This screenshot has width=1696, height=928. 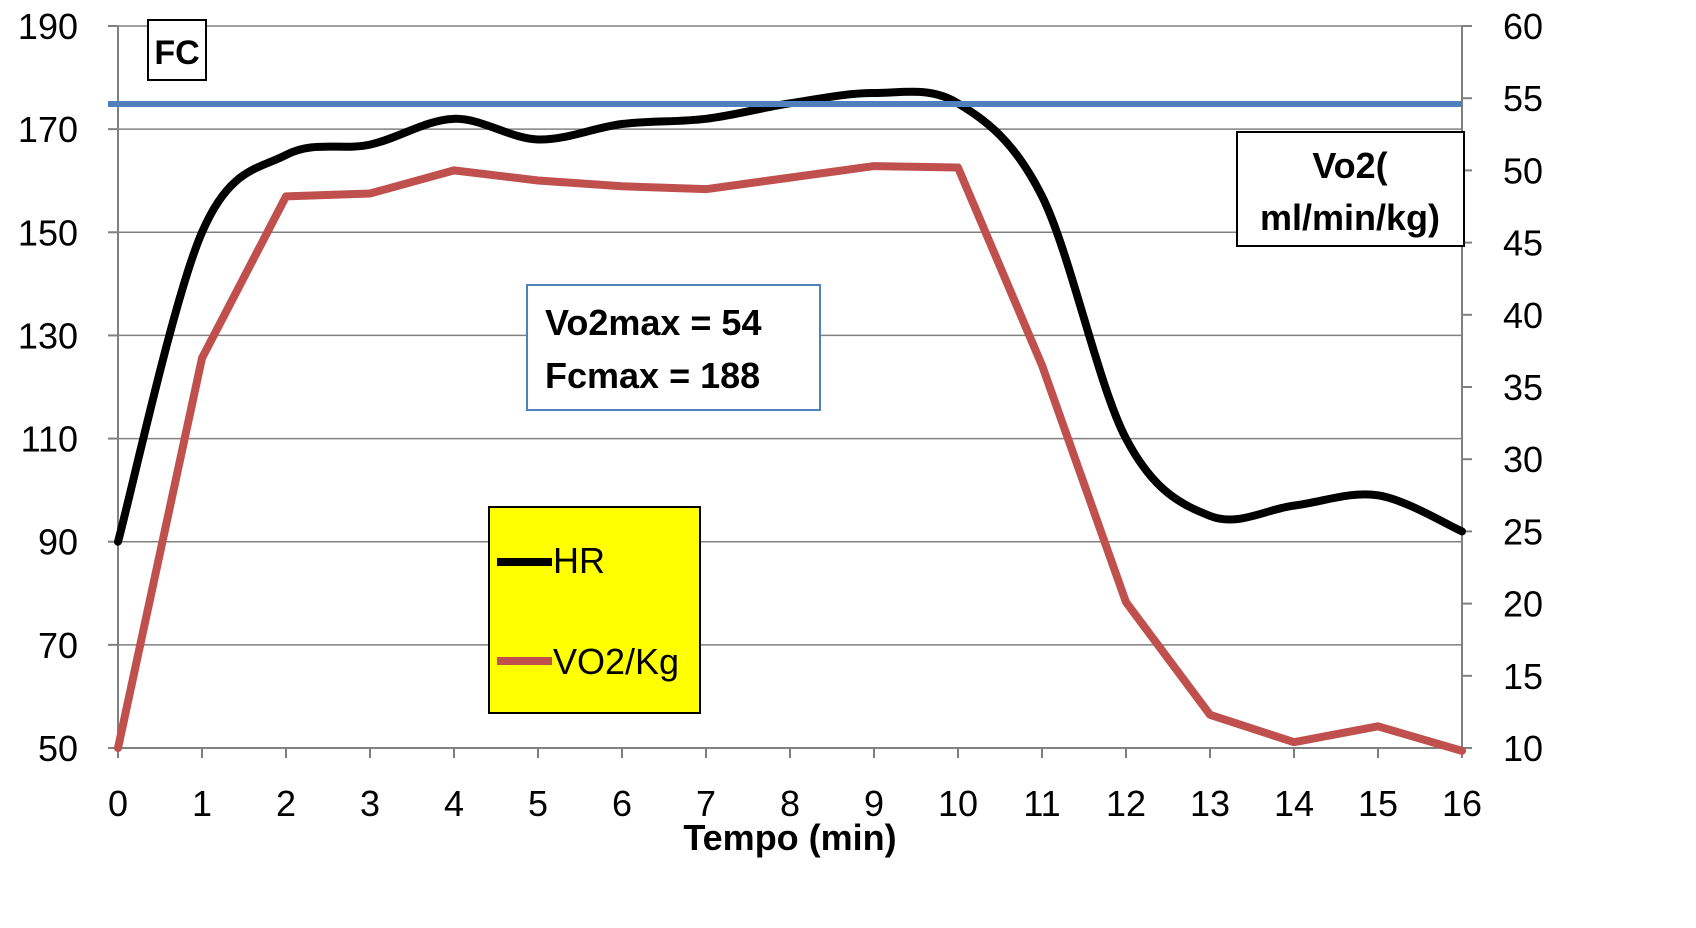 I want to click on right-tick-label: 35, so click(x=1523, y=387).